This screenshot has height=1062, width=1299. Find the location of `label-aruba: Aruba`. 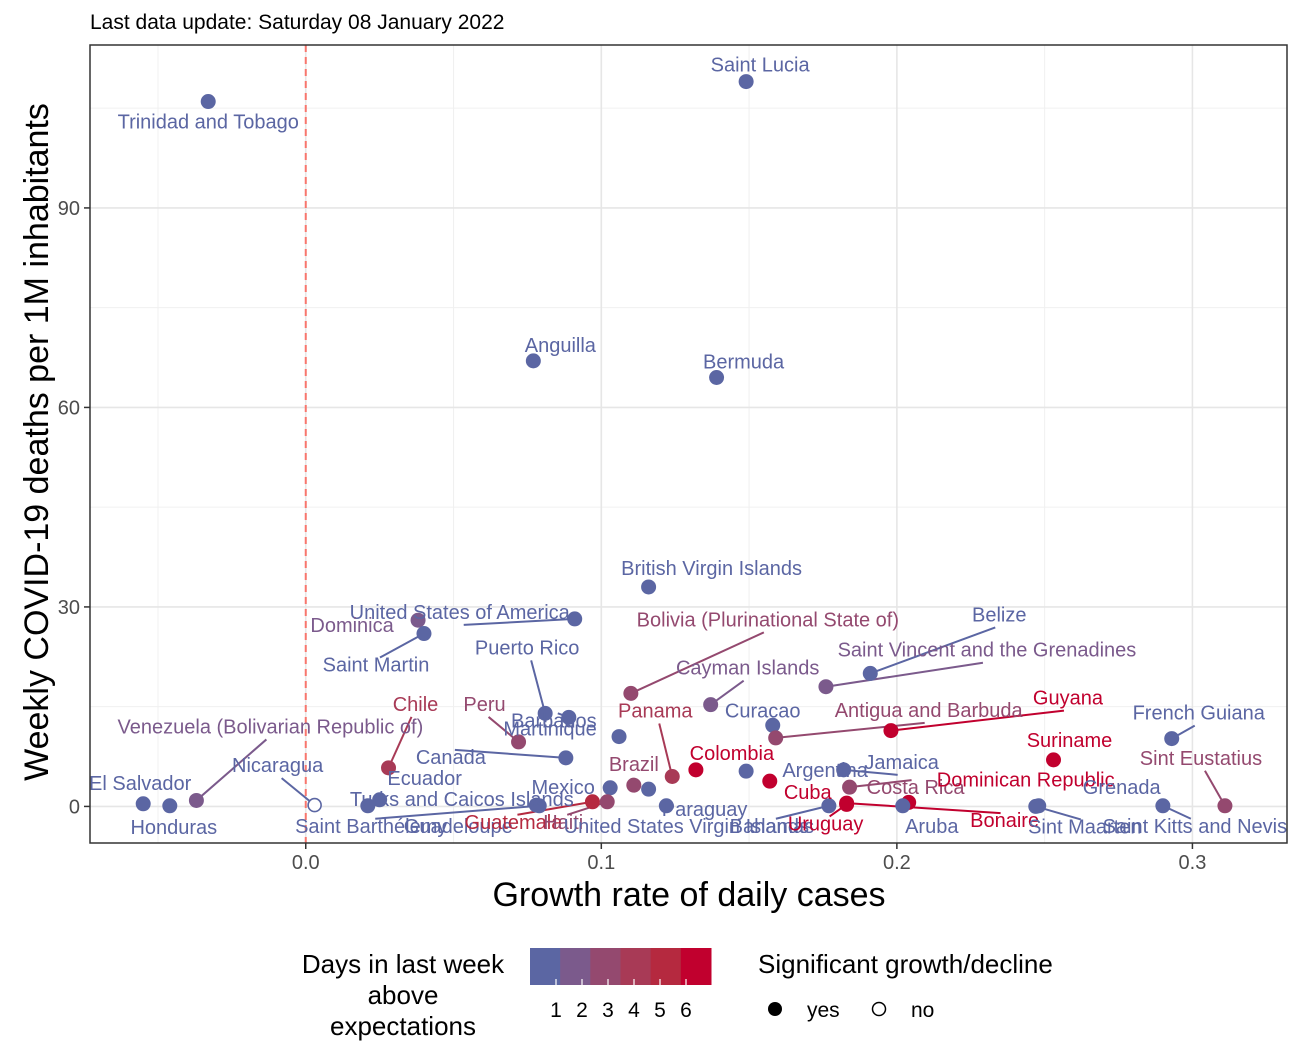

label-aruba: Aruba is located at coordinates (932, 827).